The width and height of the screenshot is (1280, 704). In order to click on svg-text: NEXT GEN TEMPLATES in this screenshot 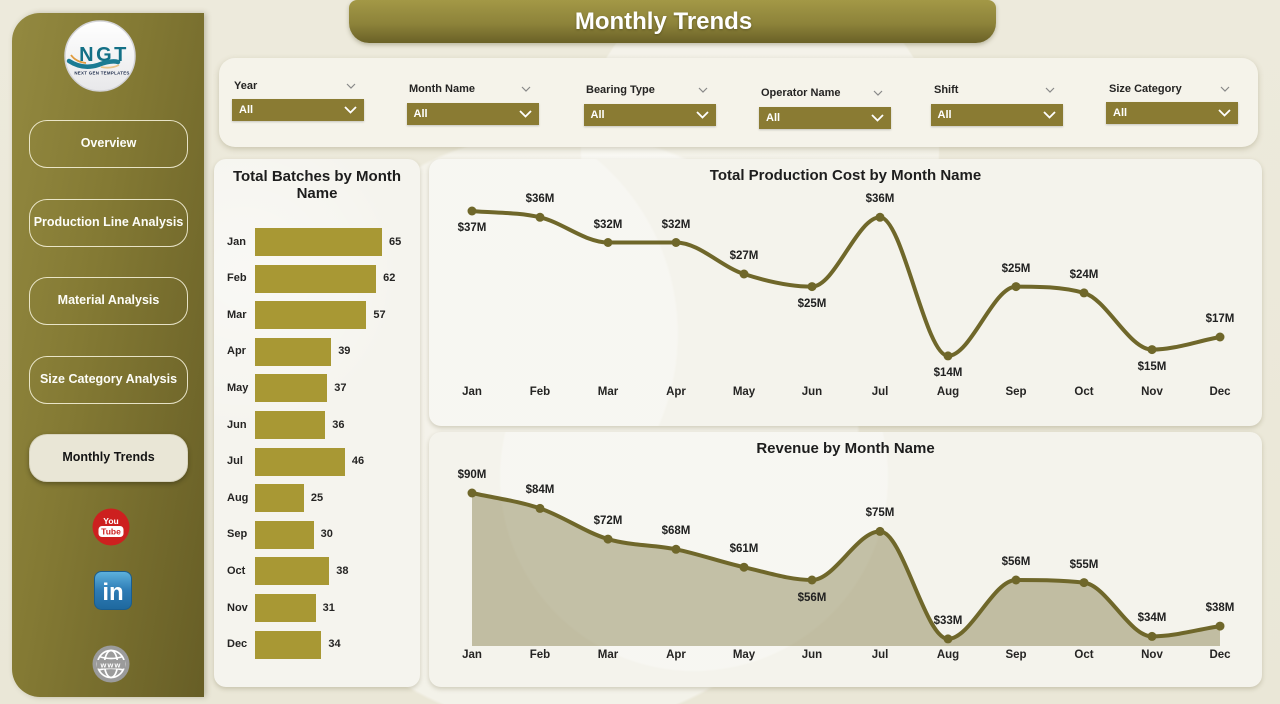, I will do `click(101, 73)`.